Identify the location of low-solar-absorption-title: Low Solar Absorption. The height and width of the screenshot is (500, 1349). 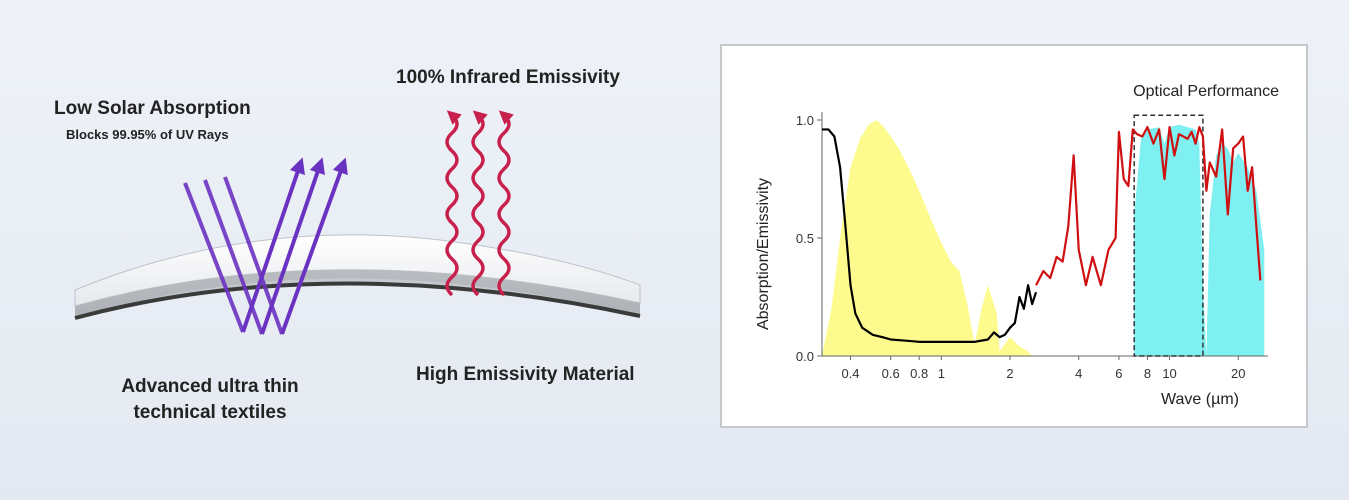
(152, 108).